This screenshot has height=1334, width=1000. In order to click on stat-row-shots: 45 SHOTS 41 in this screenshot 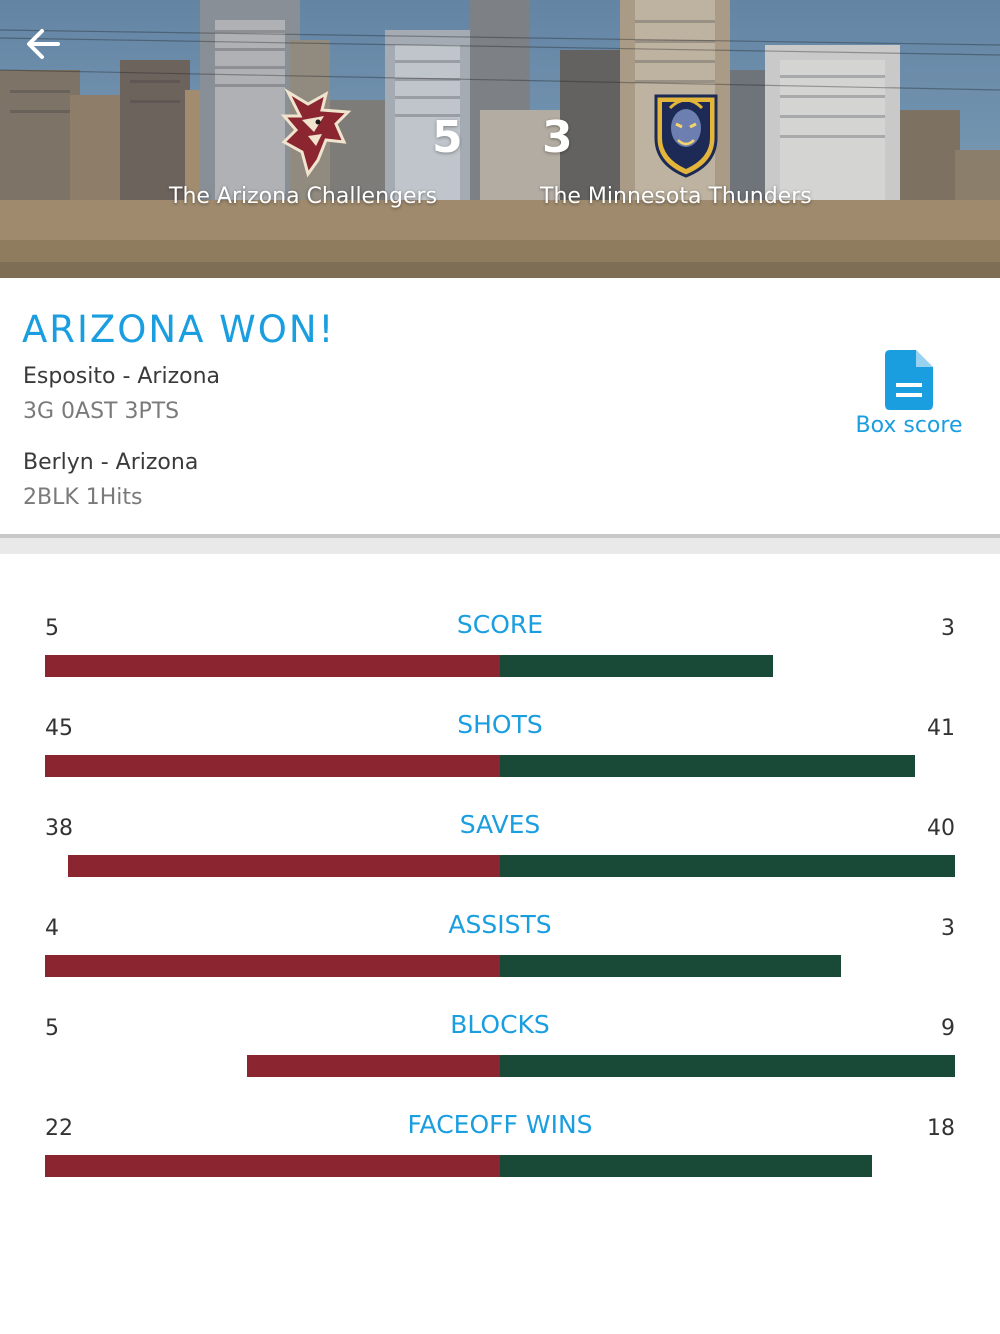, I will do `click(500, 715)`.